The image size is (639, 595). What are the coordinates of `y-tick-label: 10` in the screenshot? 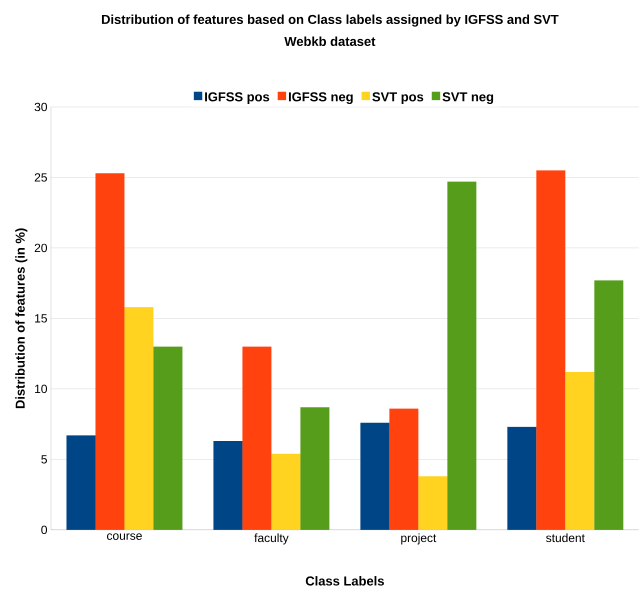 It's located at (41, 389).